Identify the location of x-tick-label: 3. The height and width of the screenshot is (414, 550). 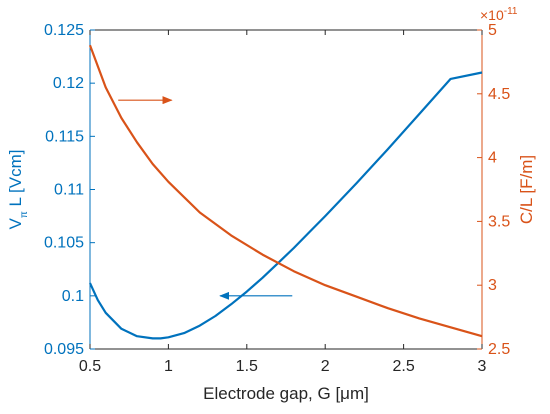
(482, 366).